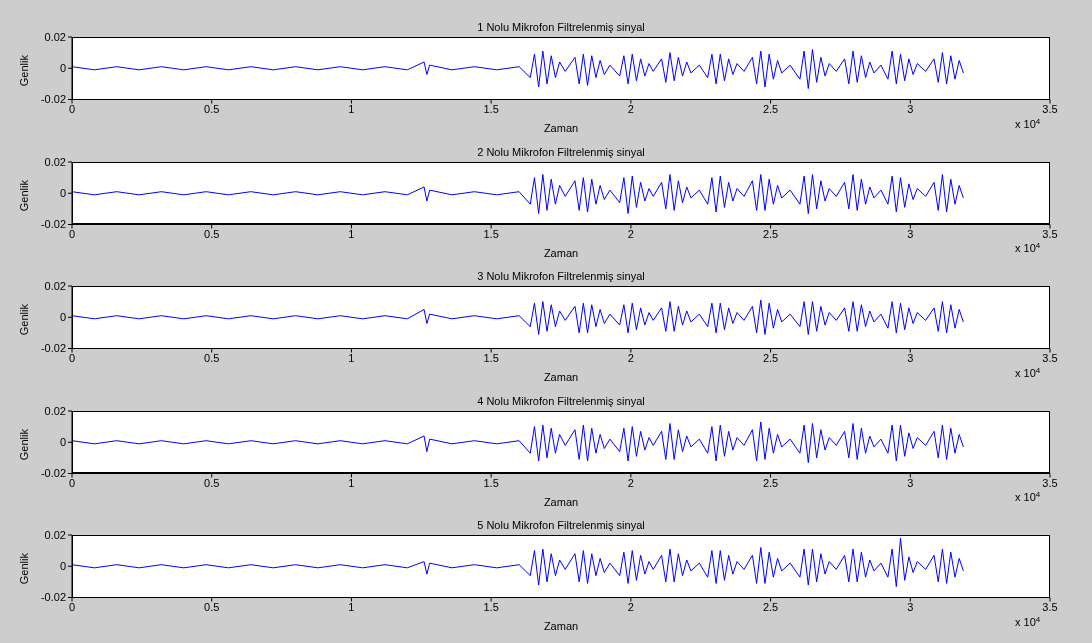 Image resolution: width=1092 pixels, height=643 pixels. Describe the element at coordinates (561, 525) in the screenshot. I see `chart-title: 5 Nolu Mikrofon Filtrelenmiş sinyal` at that location.